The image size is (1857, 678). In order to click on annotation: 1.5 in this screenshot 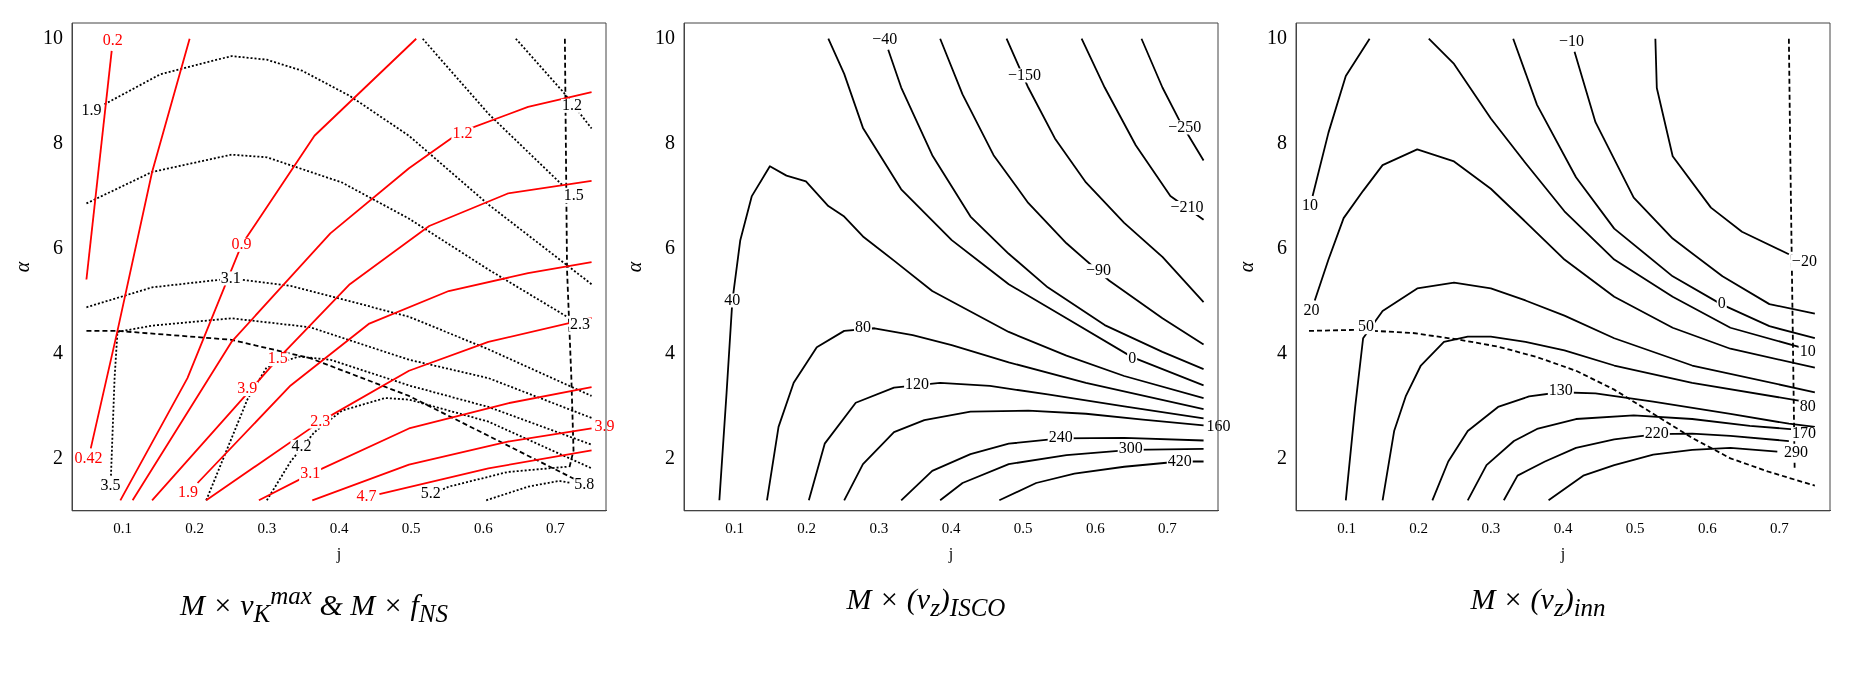, I will do `click(573, 195)`.